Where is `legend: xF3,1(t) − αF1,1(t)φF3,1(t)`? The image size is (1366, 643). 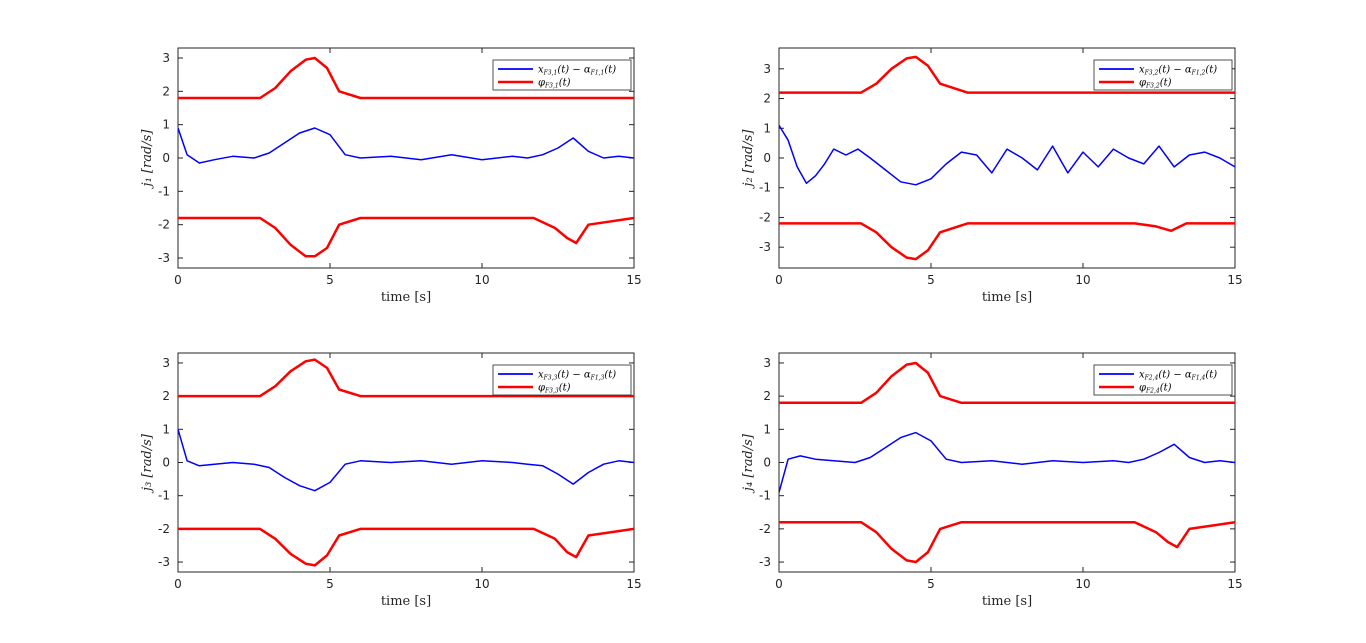
legend: xF3,1(t) − αF1,1(t)φF3,1(t) is located at coordinates (562, 75).